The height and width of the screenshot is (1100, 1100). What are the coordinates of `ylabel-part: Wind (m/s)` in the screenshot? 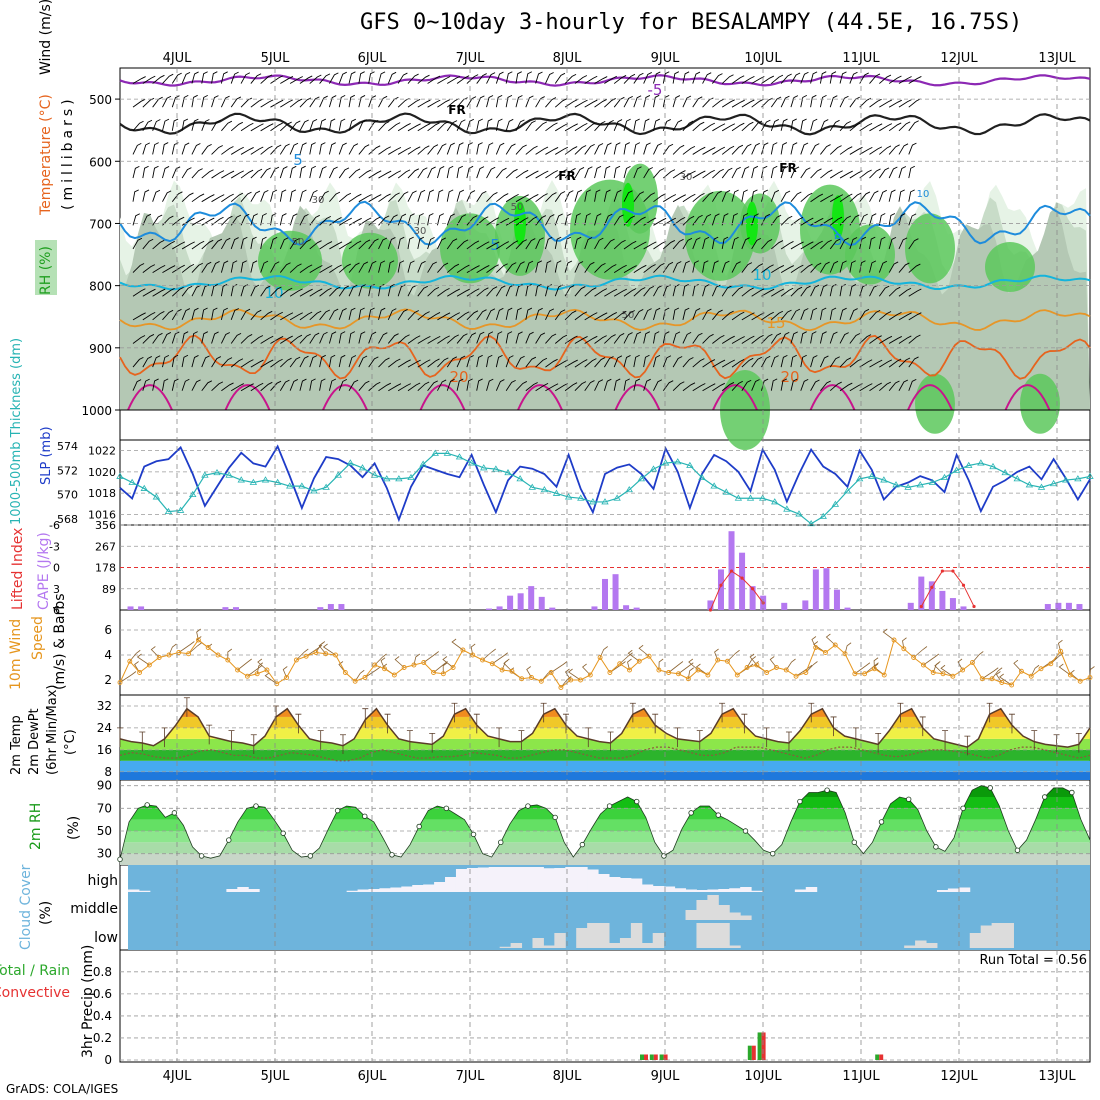 It's located at (46, 37).